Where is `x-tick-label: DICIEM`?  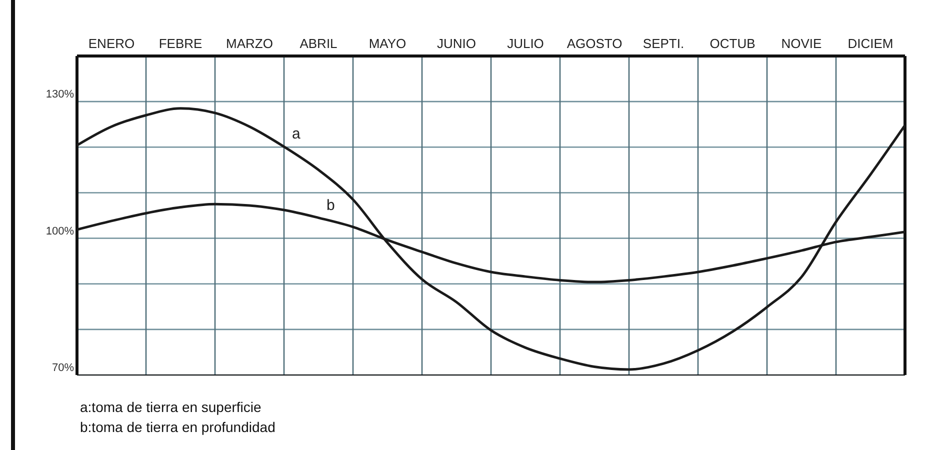 x-tick-label: DICIEM is located at coordinates (871, 43).